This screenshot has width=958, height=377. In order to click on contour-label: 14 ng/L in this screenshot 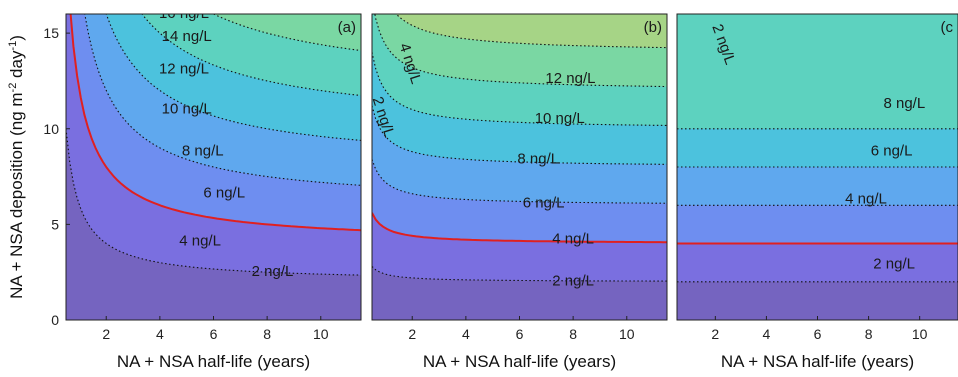, I will do `click(187, 36)`.